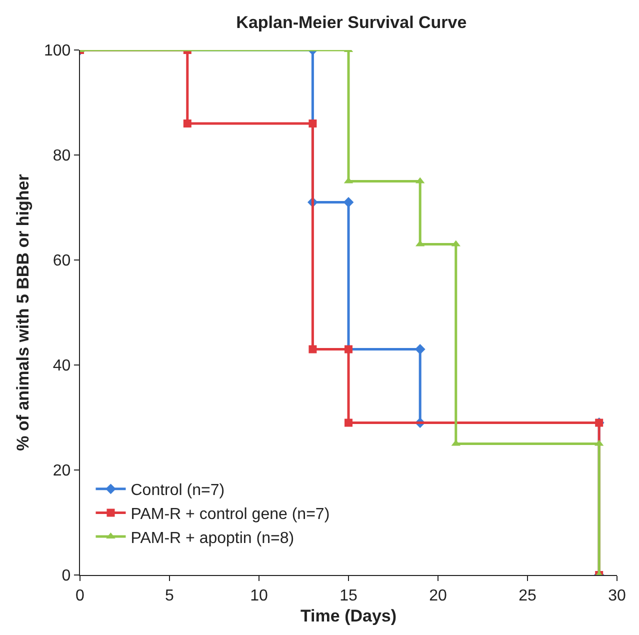 The height and width of the screenshot is (635, 639). Describe the element at coordinates (617, 595) in the screenshot. I see `x-tick-label: 30` at that location.